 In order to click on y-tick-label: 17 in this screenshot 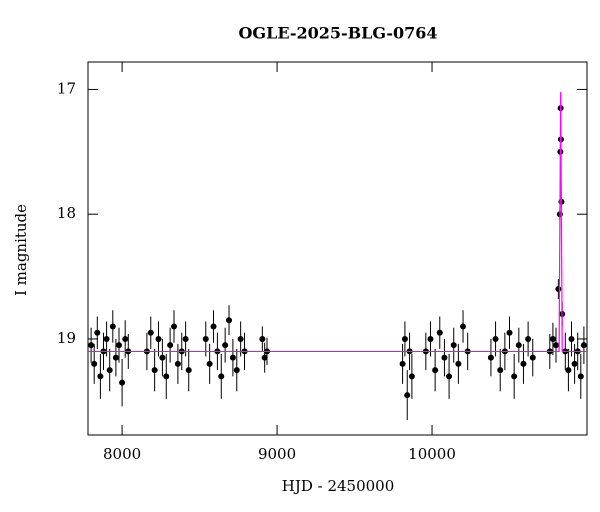, I will do `click(66, 88)`.